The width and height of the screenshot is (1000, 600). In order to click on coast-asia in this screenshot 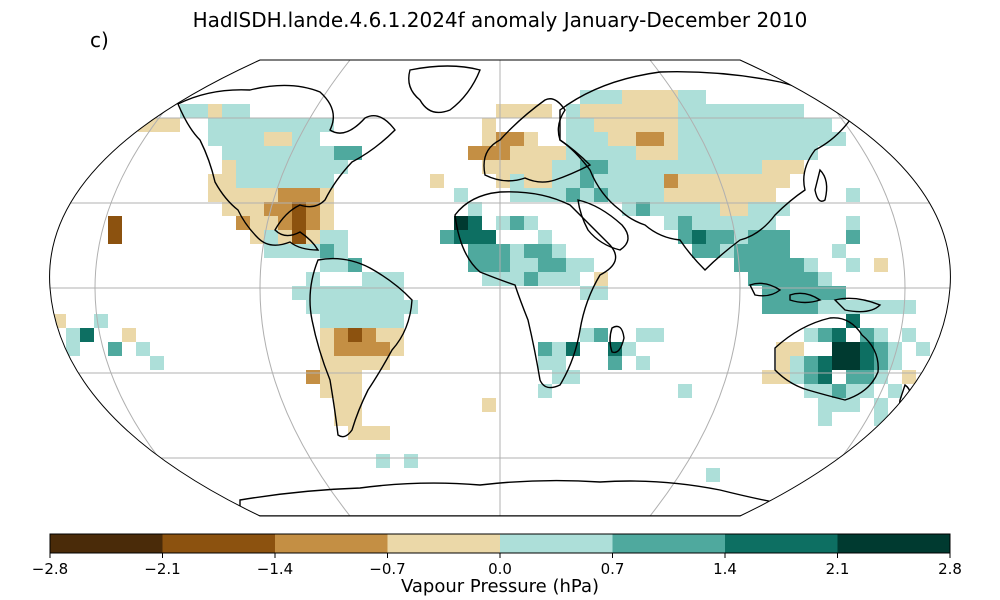, I will do `click(705, 171)`.